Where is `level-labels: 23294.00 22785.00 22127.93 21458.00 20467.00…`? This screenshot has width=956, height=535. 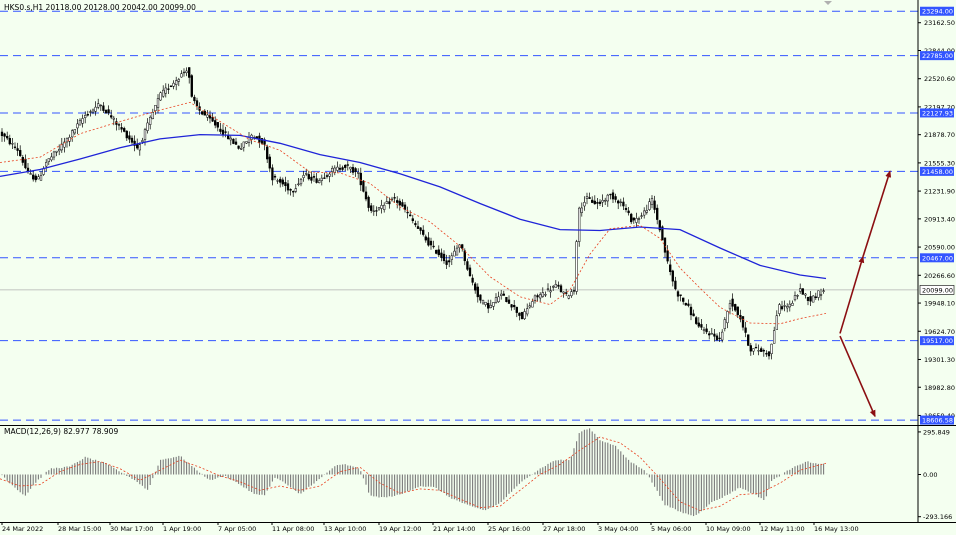 level-labels: 23294.00 22785.00 22127.93 21458.00 20467.00… is located at coordinates (937, 215).